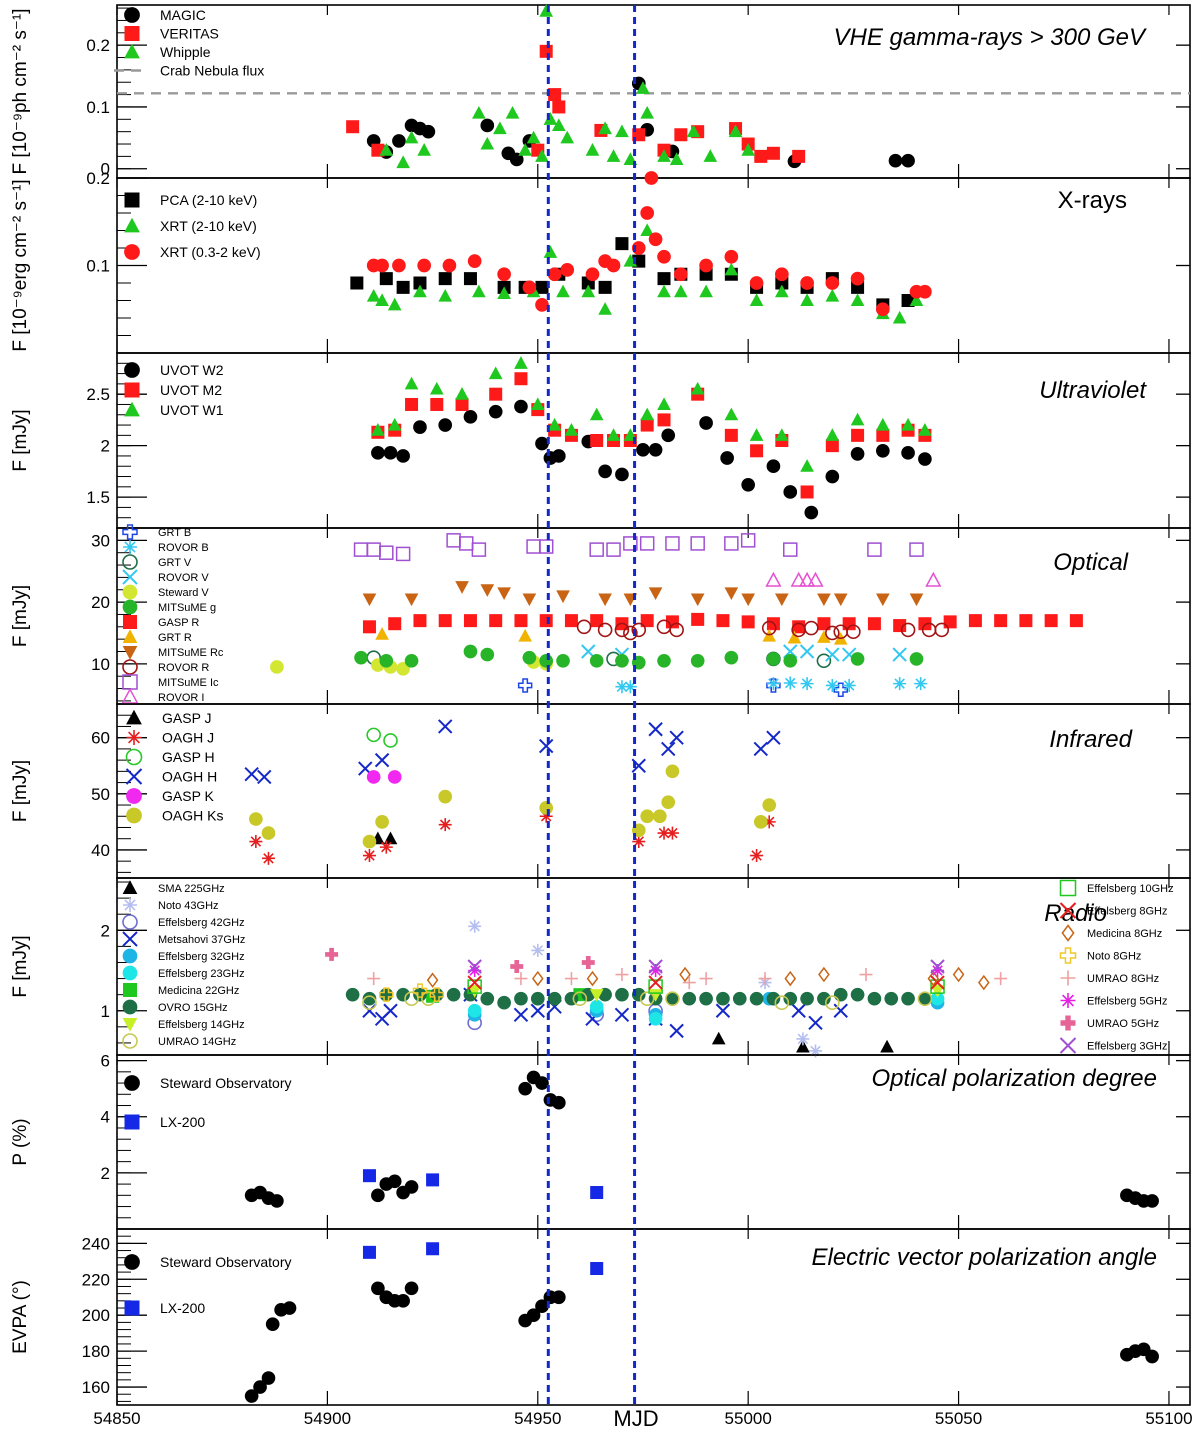 This screenshot has height=1429, width=1200. What do you see at coordinates (192, 410) in the screenshot?
I see `legend-label-uvot-w1: UVOT W1` at bounding box center [192, 410].